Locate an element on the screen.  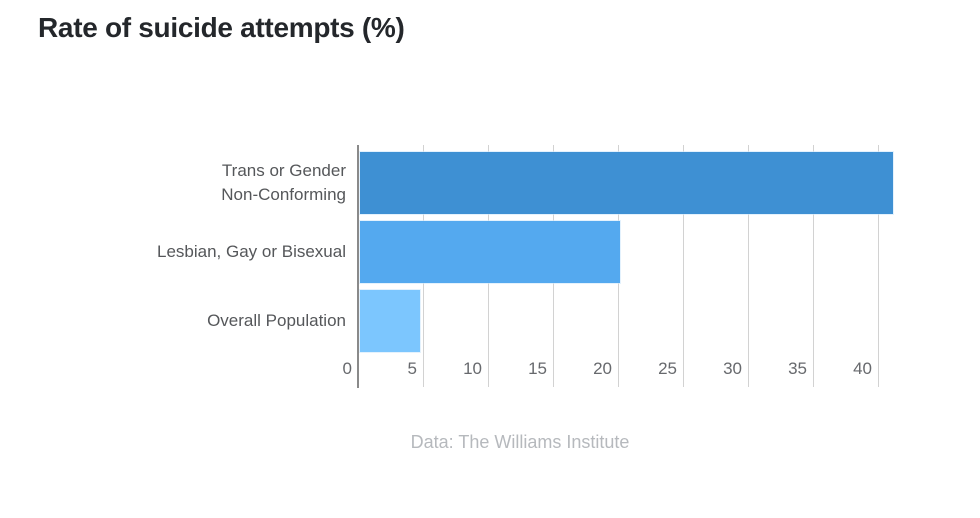
chart-title: Rate of suicide attempts (%) is located at coordinates (221, 27).